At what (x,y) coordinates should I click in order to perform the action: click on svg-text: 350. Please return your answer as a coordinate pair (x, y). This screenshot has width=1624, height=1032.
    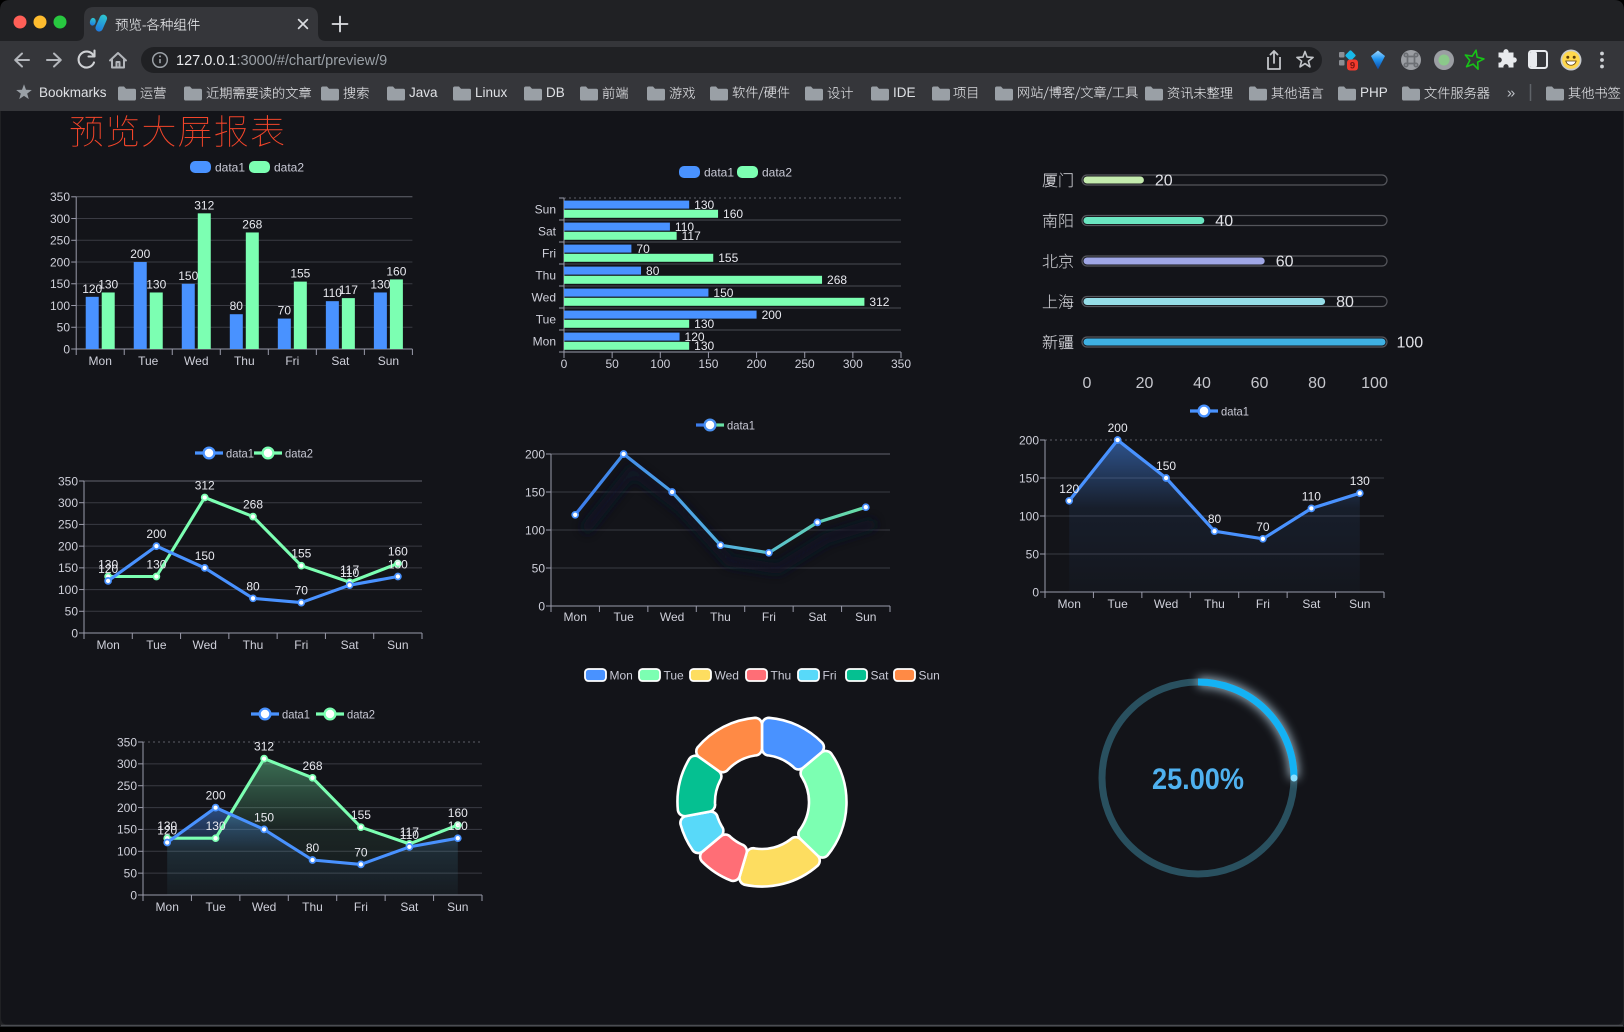
    Looking at the image, I should click on (68, 481).